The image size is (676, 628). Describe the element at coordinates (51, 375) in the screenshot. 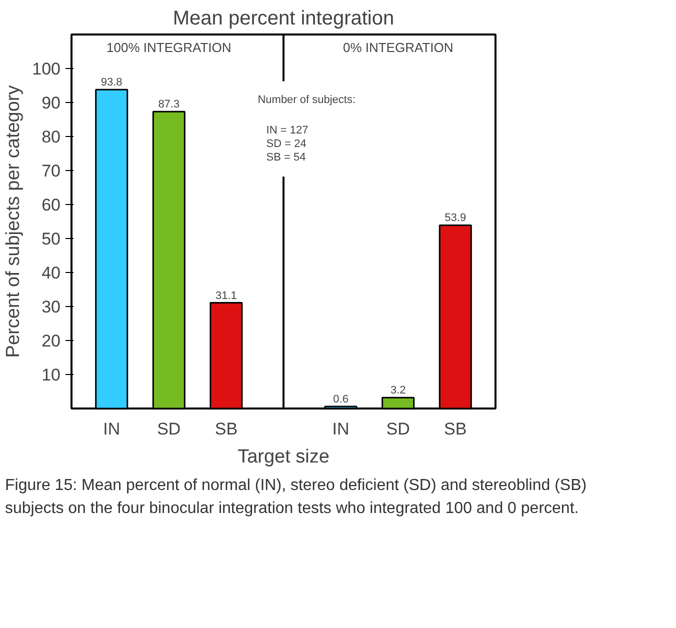

I see `y-tick-label: 10` at that location.